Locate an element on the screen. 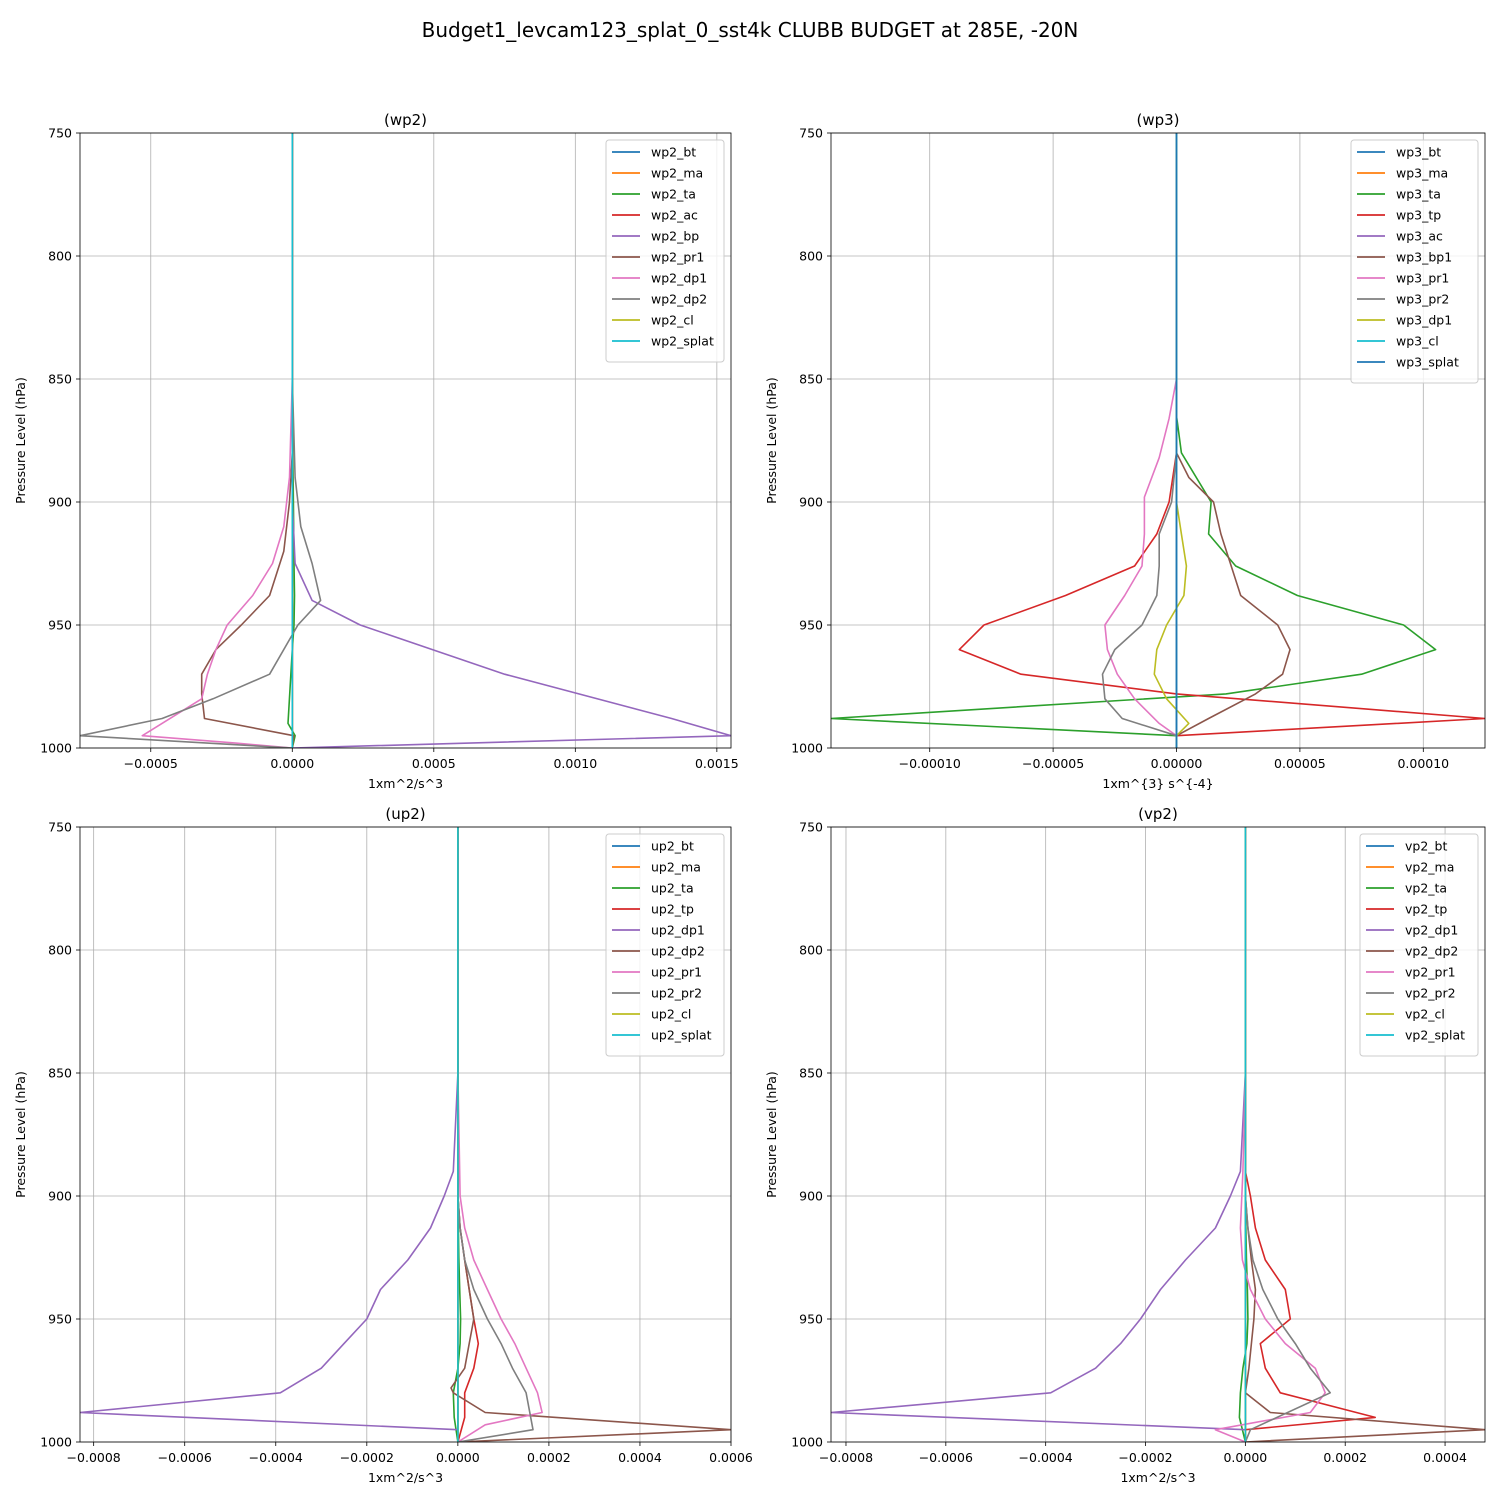 The width and height of the screenshot is (1500, 1500). series-line-wp3_dp1 is located at coordinates (1171, 440).